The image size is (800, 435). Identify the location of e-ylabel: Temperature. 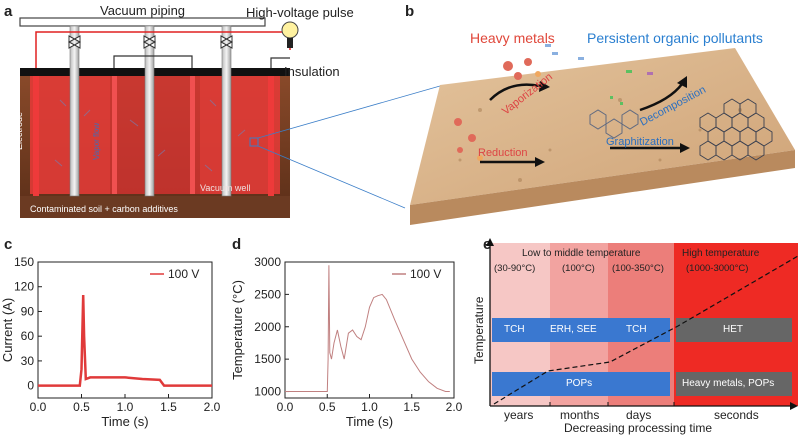
(479, 330).